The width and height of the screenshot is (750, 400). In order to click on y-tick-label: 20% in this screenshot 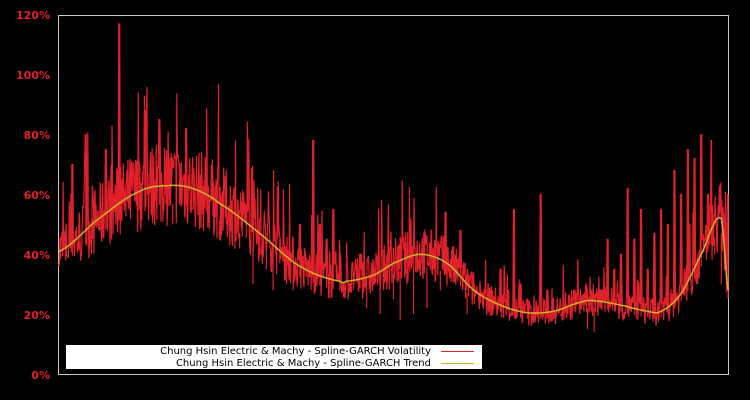, I will do `click(36, 315)`.